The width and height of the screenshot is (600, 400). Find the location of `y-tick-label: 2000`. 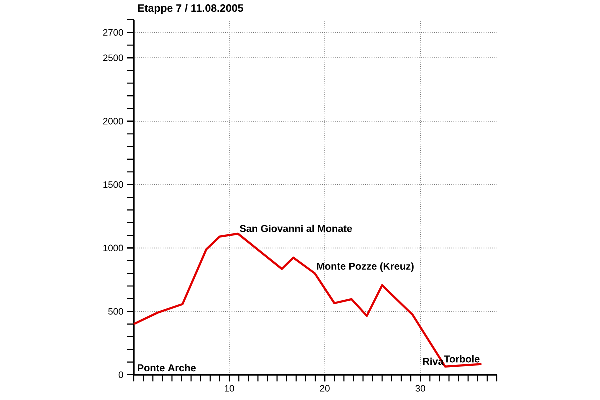

y-tick-label: 2000 is located at coordinates (113, 121).